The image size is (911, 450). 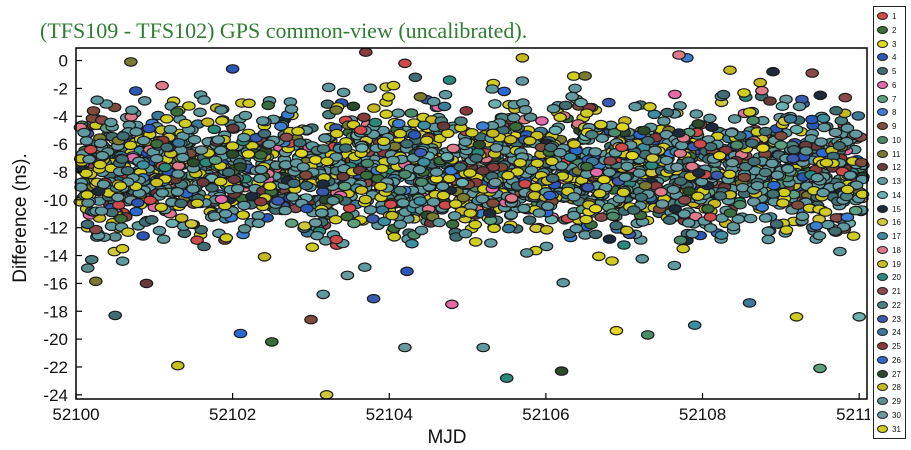 I want to click on y-tick-label: -14, so click(x=55, y=256).